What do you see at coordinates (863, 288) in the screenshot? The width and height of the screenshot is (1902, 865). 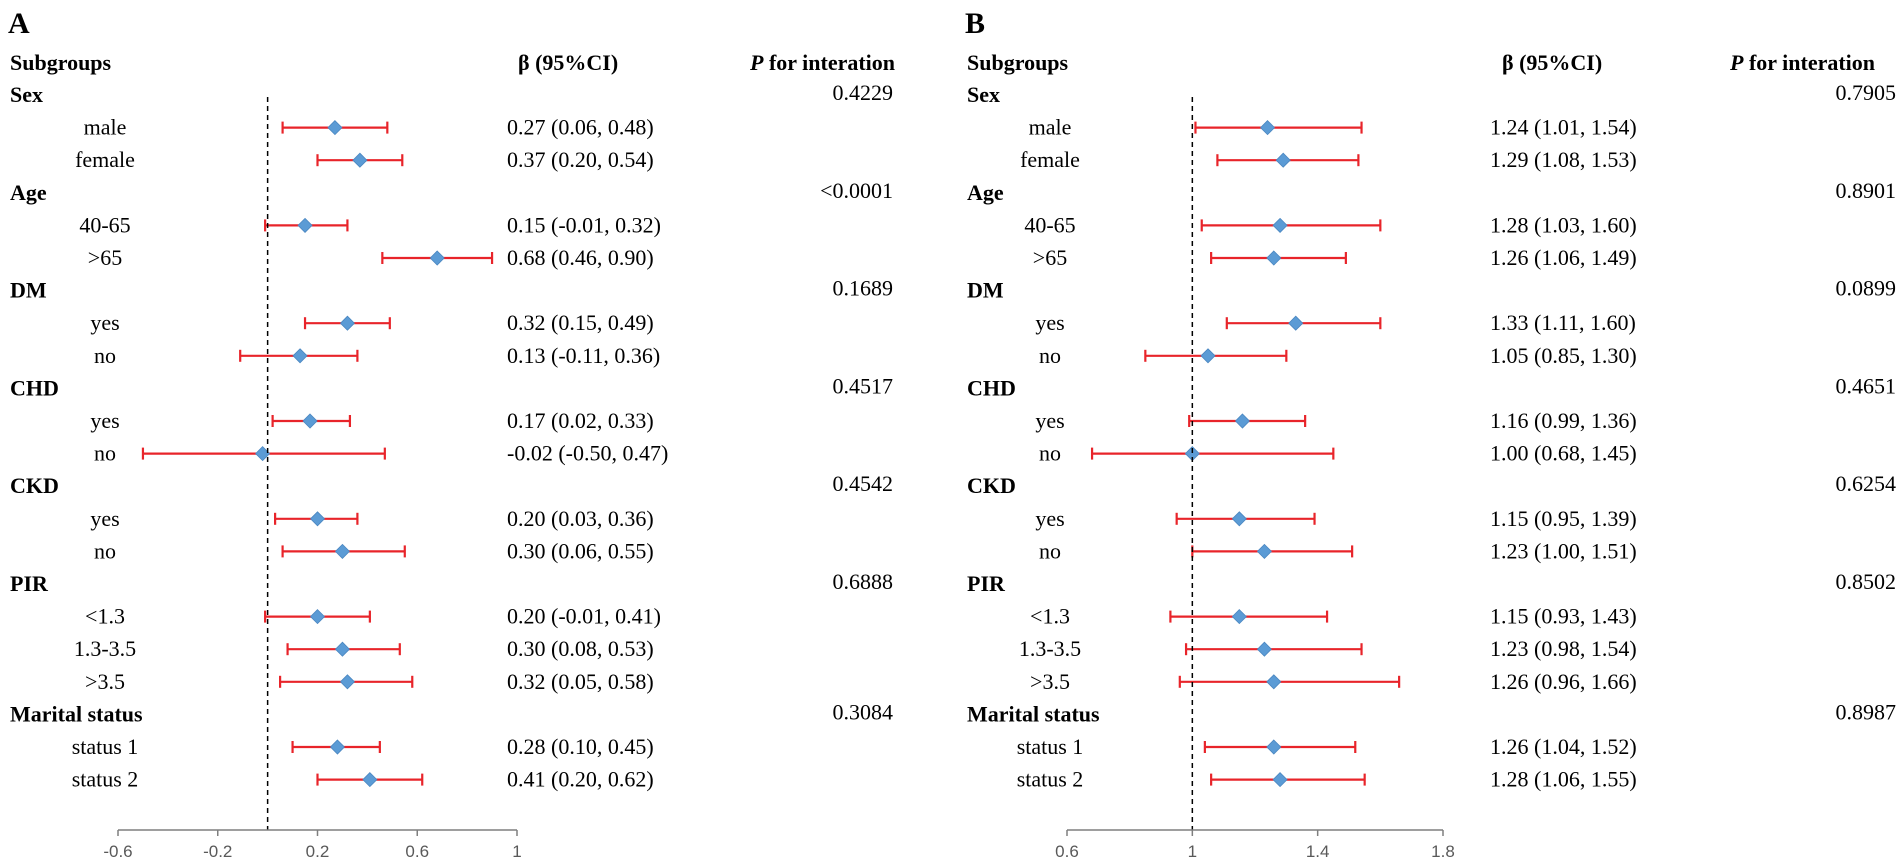 I see `p-interaction-value: 0.1689` at bounding box center [863, 288].